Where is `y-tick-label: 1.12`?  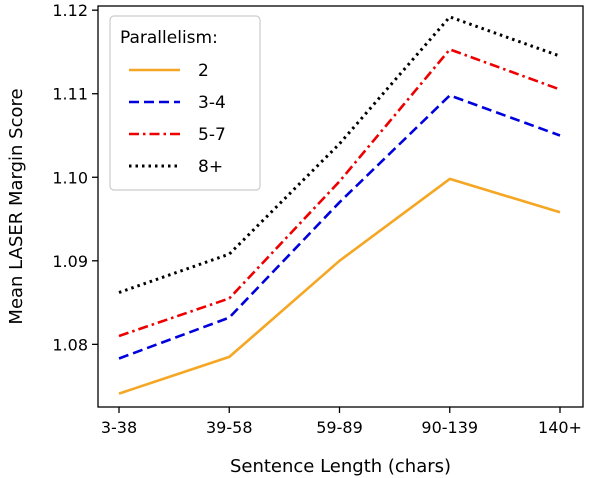 y-tick-label: 1.12 is located at coordinates (70, 10).